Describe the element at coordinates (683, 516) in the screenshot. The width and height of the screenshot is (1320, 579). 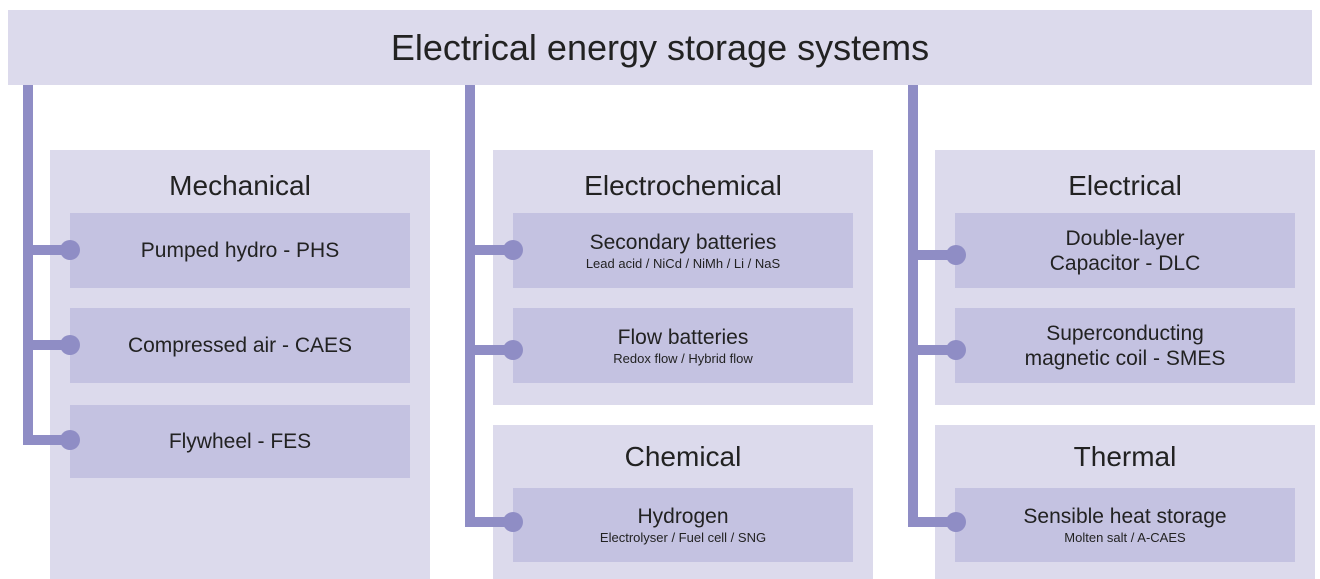
I see `item-label: Hydrogen` at that location.